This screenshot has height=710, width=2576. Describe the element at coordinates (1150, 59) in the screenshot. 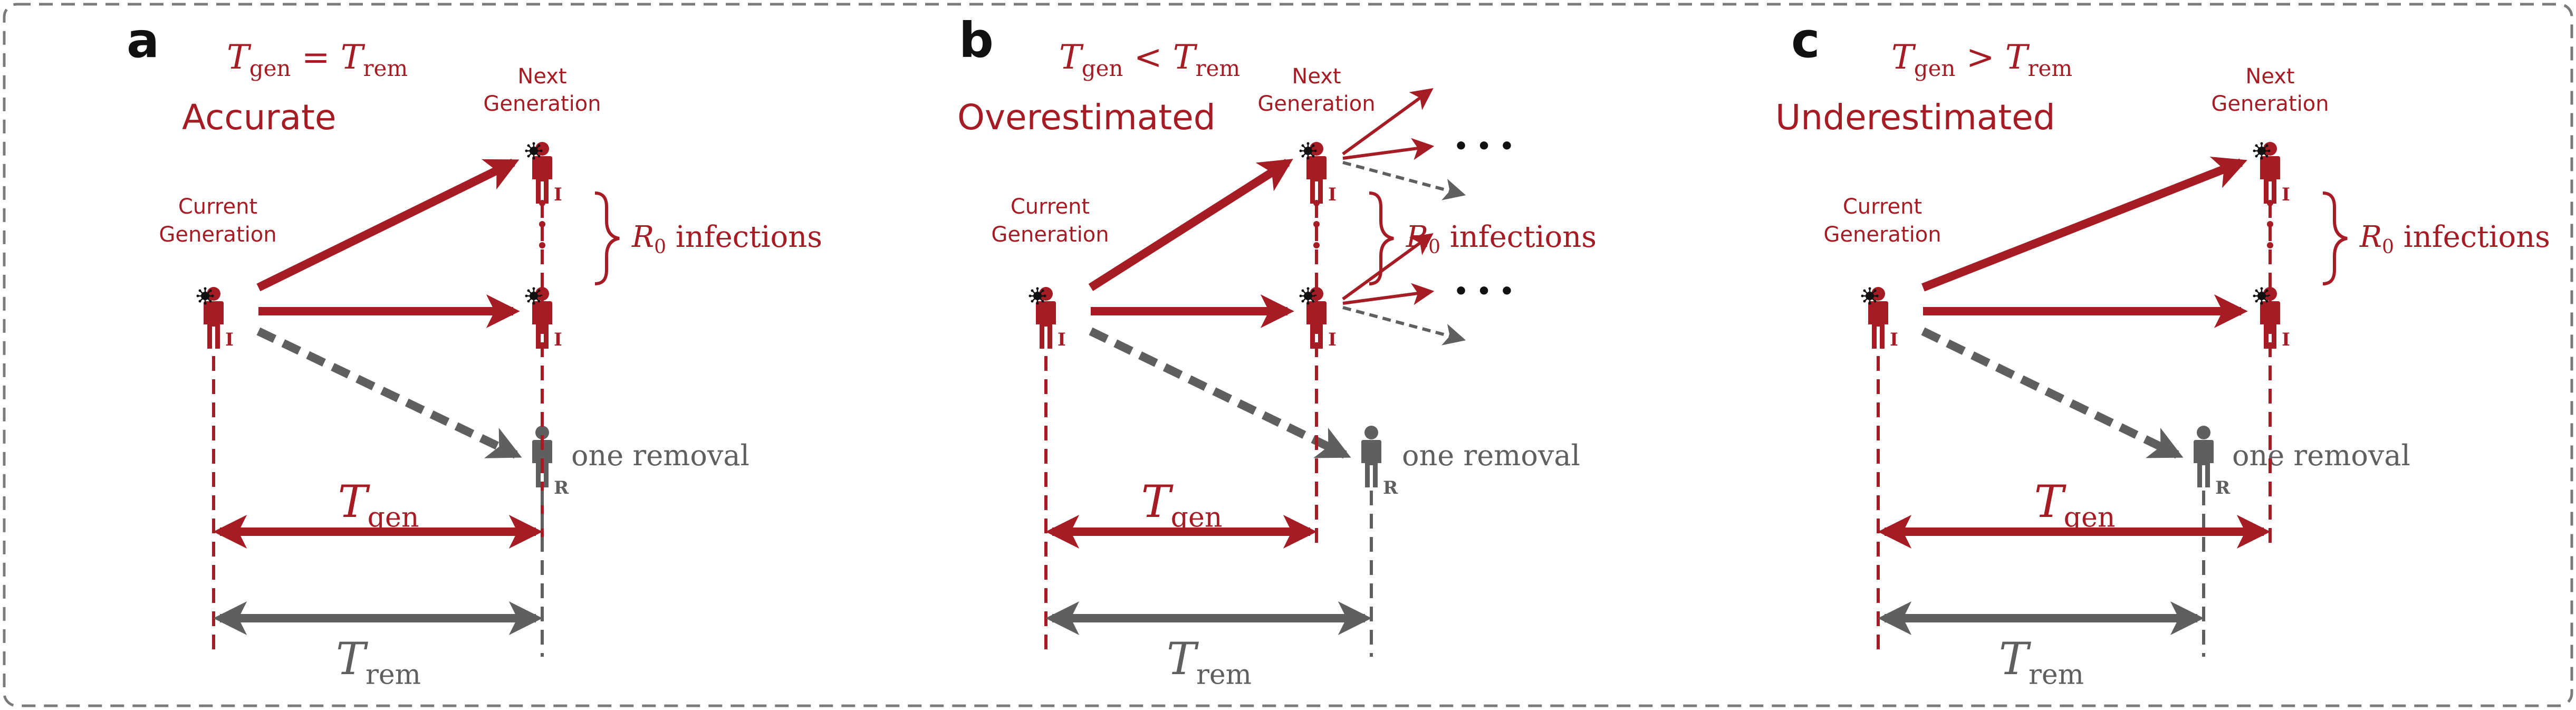

I see `condition-formula: Tgen < Trem` at that location.